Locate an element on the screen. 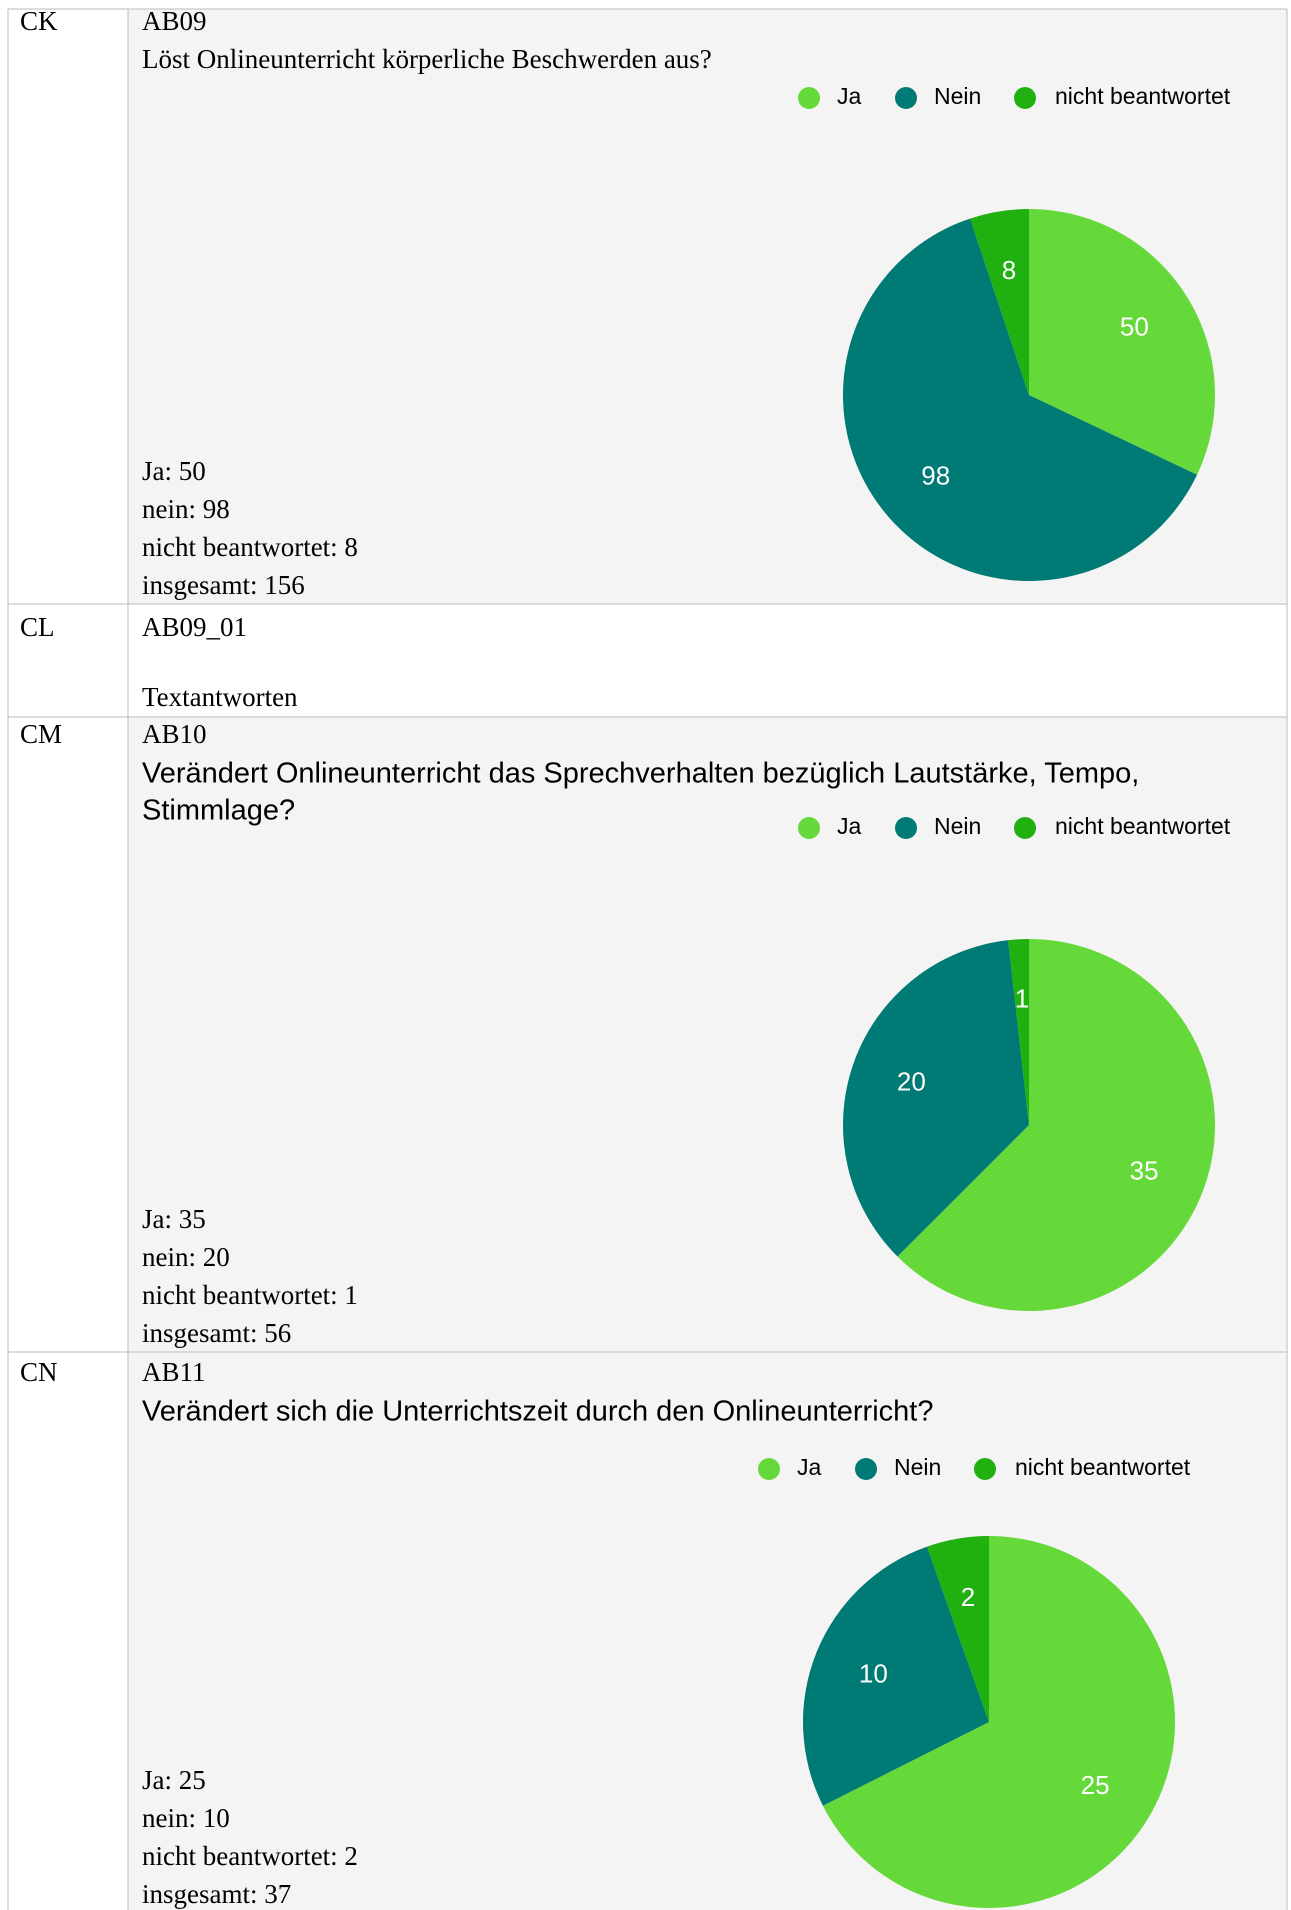 This screenshot has width=1291, height=1910. stat-line: insgesamt: 37 is located at coordinates (216, 1894).